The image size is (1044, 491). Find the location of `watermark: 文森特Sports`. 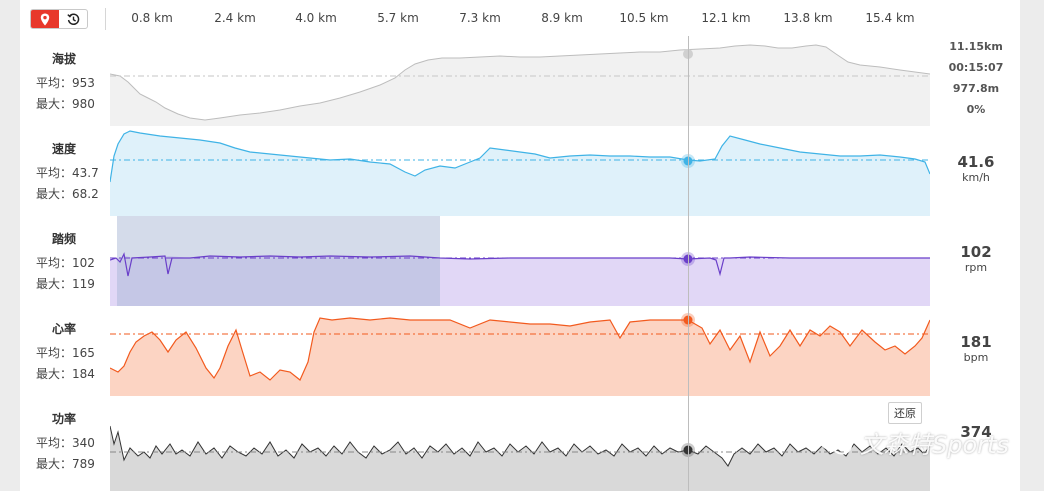

watermark: 文森特Sports is located at coordinates (913, 442).